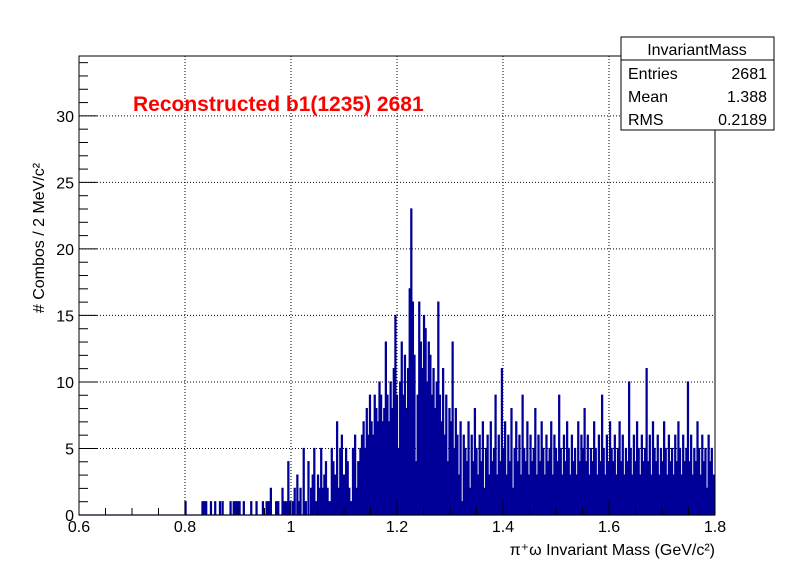 The height and width of the screenshot is (572, 796). I want to click on x-tick-label: 1.2, so click(397, 527).